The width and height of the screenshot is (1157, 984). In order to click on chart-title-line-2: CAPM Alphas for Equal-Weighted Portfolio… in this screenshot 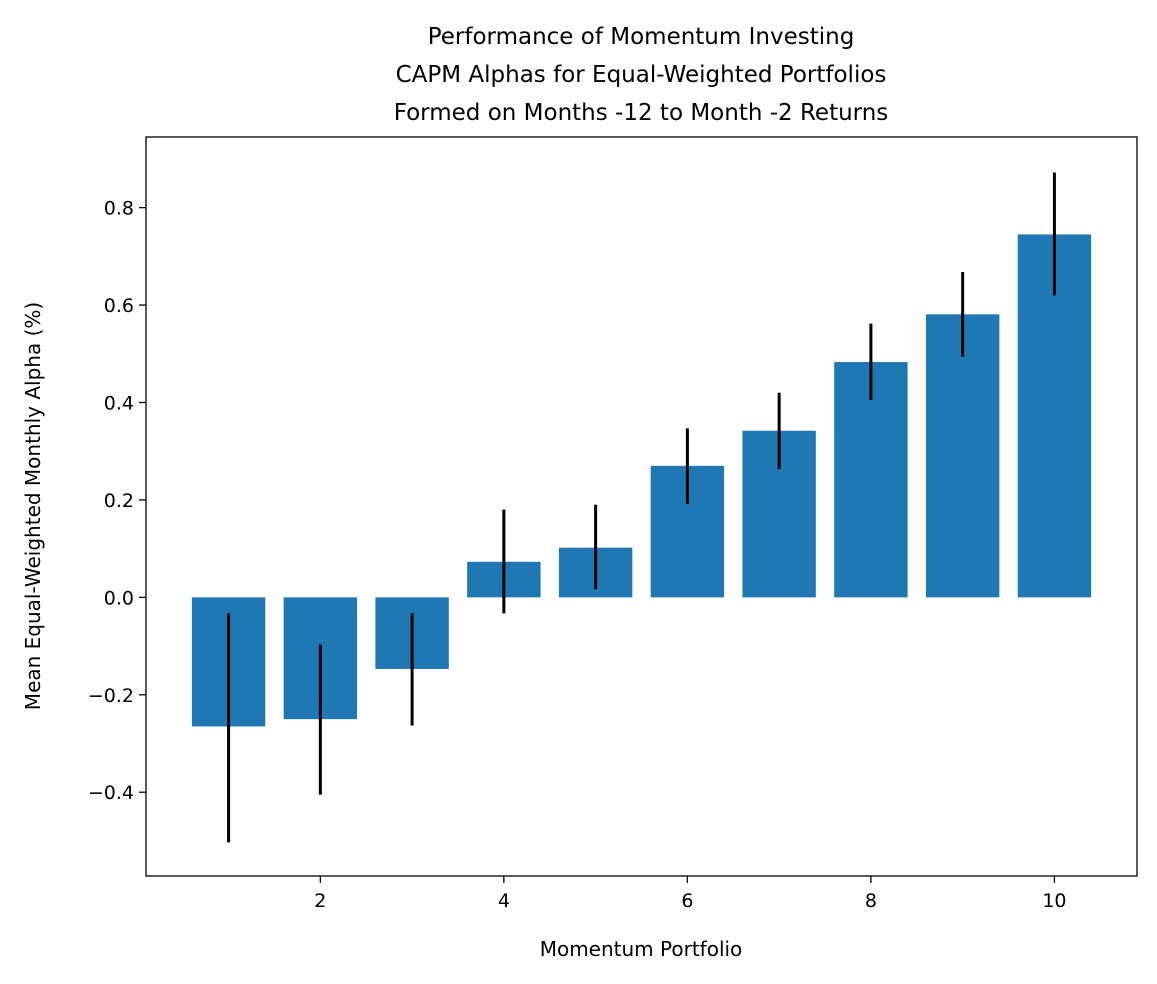, I will do `click(641, 75)`.